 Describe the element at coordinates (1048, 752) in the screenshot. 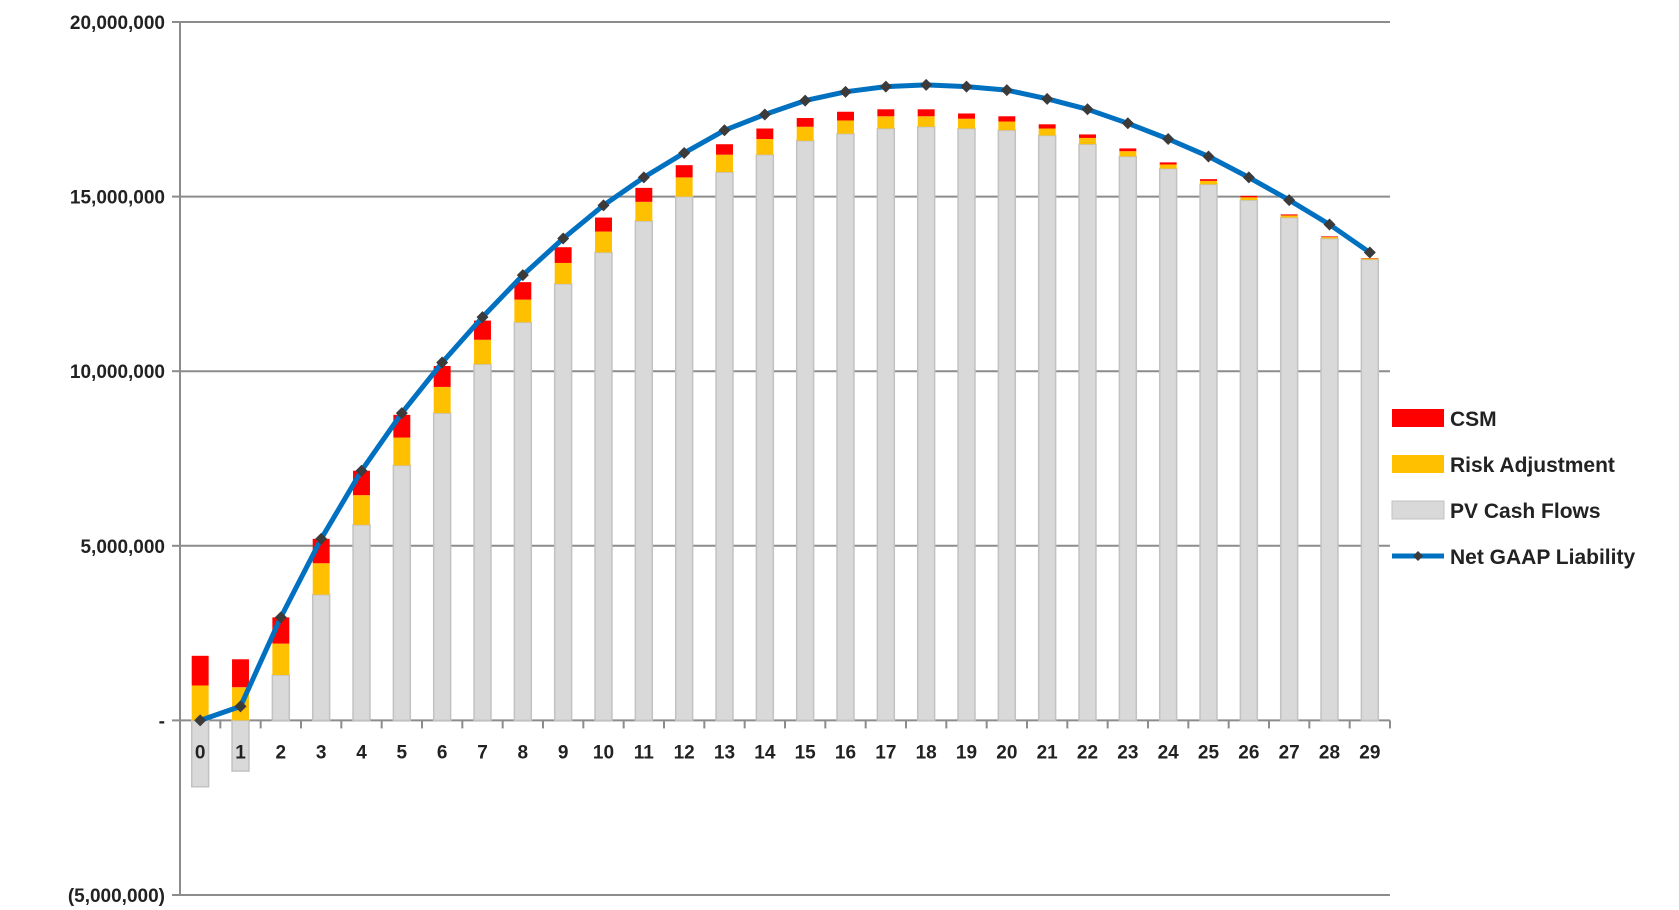

I see `x-tick-label: 21` at that location.